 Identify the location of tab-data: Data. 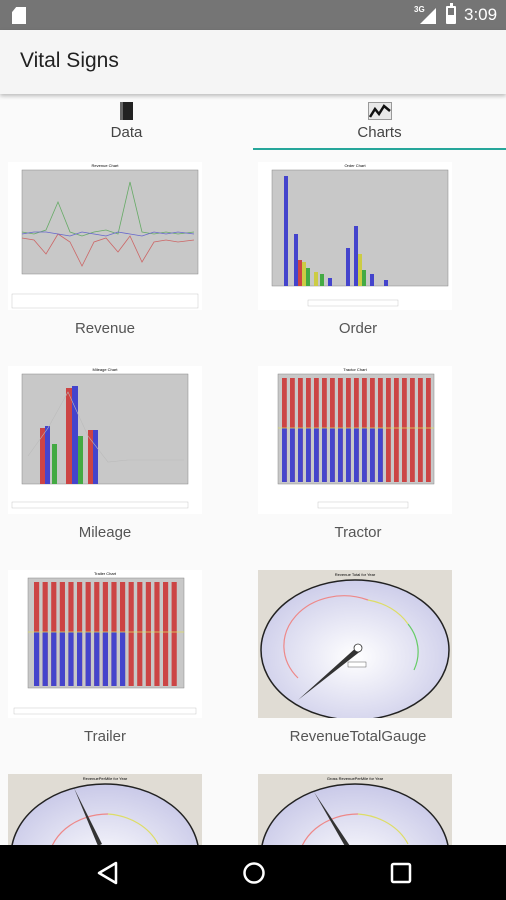
(126, 123).